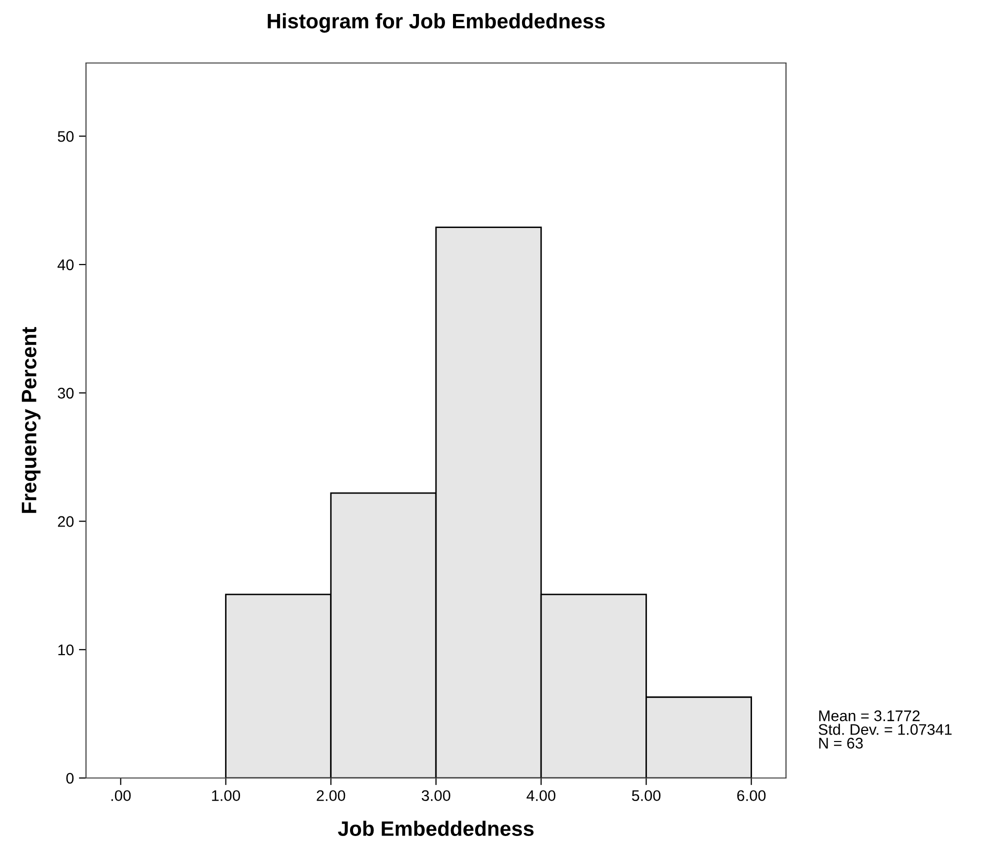 The image size is (982, 855). Describe the element at coordinates (31, 419) in the screenshot. I see `y-axis-title: Frequency Percent` at that location.